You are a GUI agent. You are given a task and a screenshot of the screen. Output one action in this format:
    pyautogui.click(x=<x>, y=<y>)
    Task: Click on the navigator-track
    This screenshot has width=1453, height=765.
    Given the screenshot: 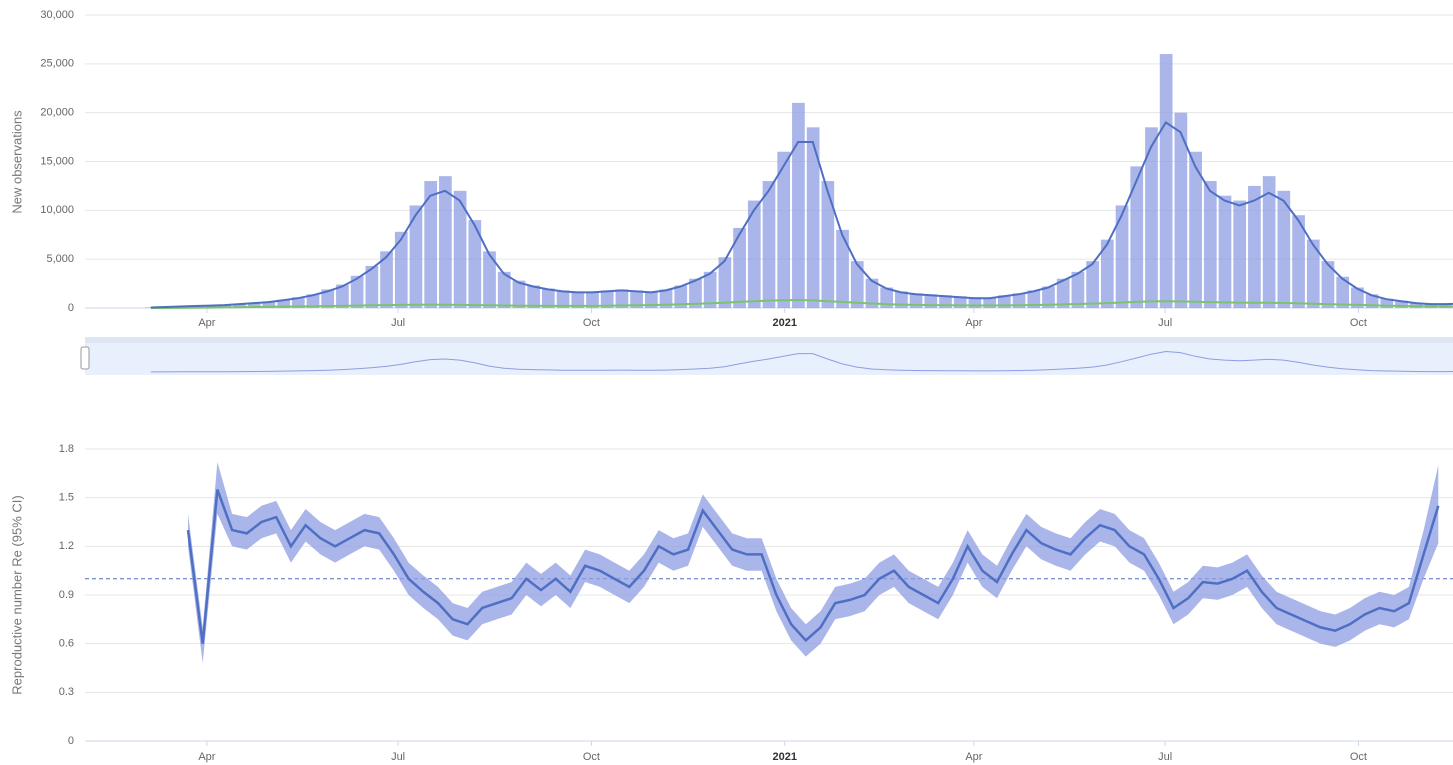 What is the action you would take?
    pyautogui.click(x=769, y=356)
    